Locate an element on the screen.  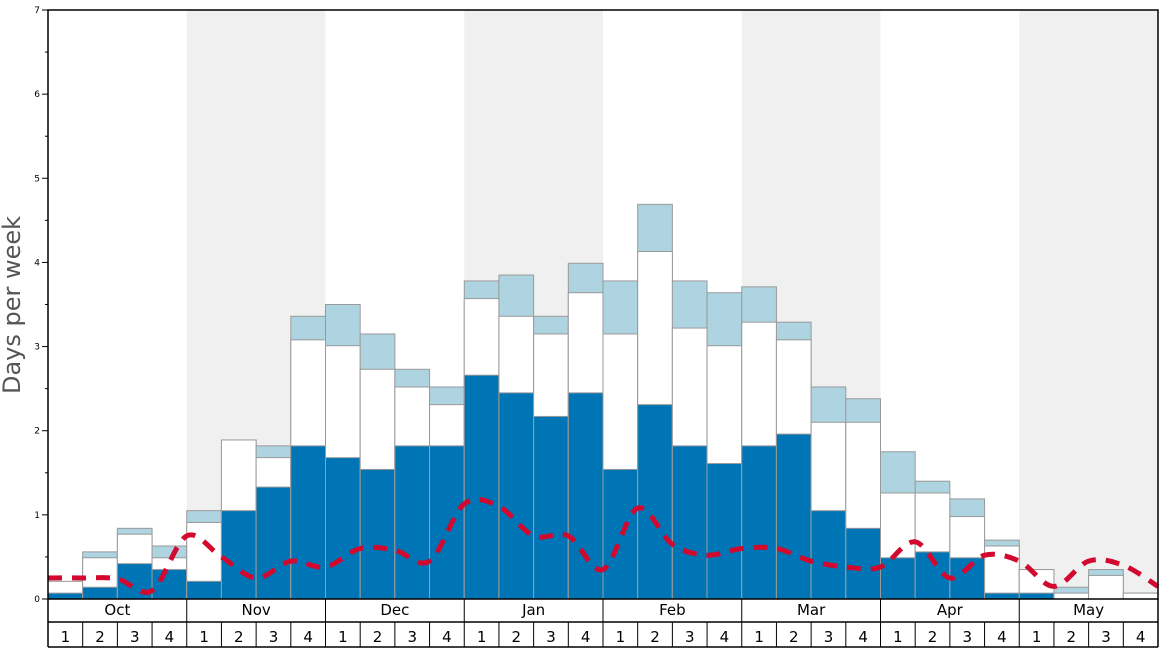
month-label: Apr is located at coordinates (950, 610).